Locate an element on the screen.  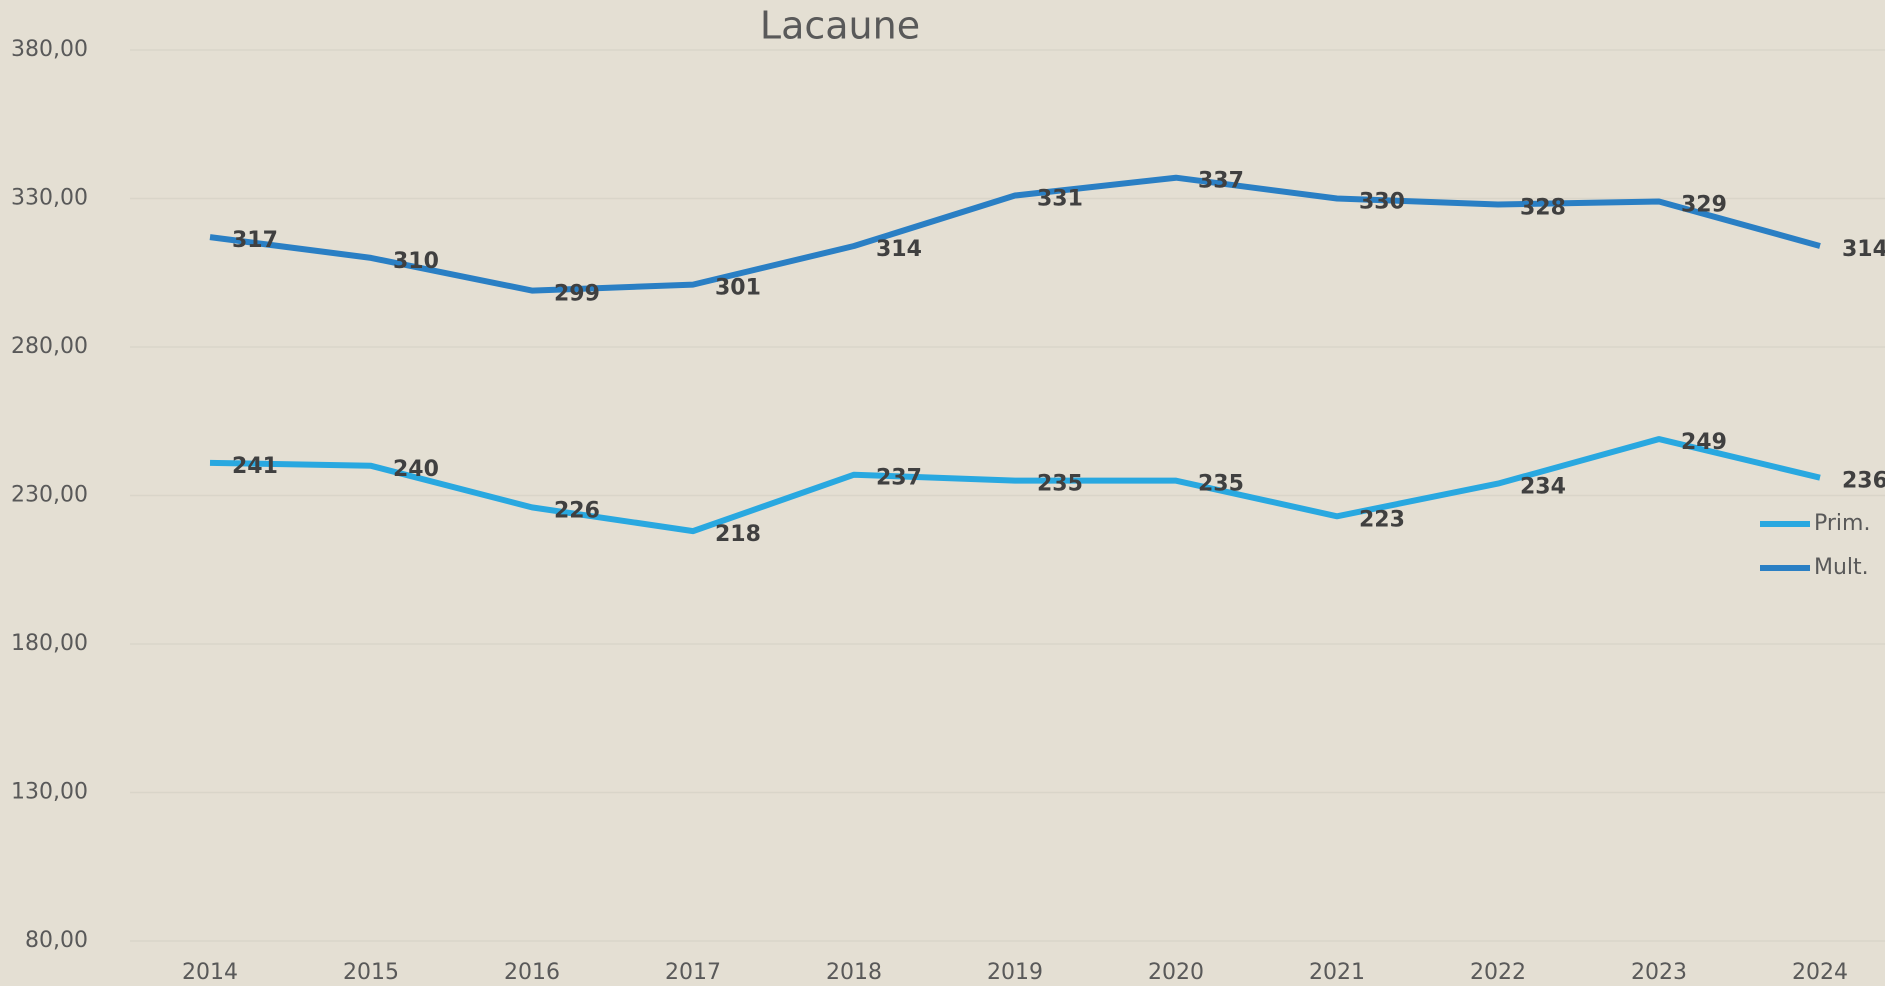
y-tick-label: 80,00 is located at coordinates (56, 940).